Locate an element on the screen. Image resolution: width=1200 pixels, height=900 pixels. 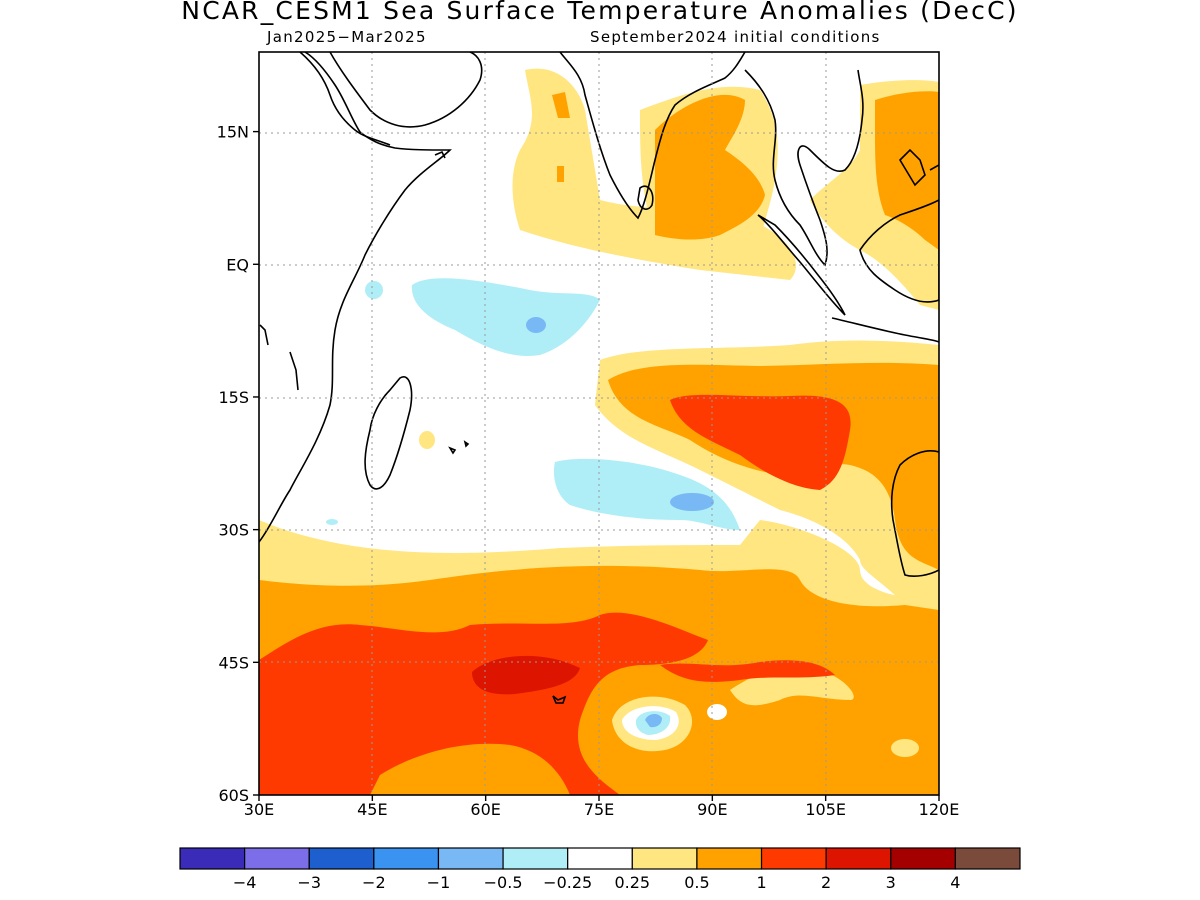
anomaly-region-1-east is located at coordinates (760, 442).